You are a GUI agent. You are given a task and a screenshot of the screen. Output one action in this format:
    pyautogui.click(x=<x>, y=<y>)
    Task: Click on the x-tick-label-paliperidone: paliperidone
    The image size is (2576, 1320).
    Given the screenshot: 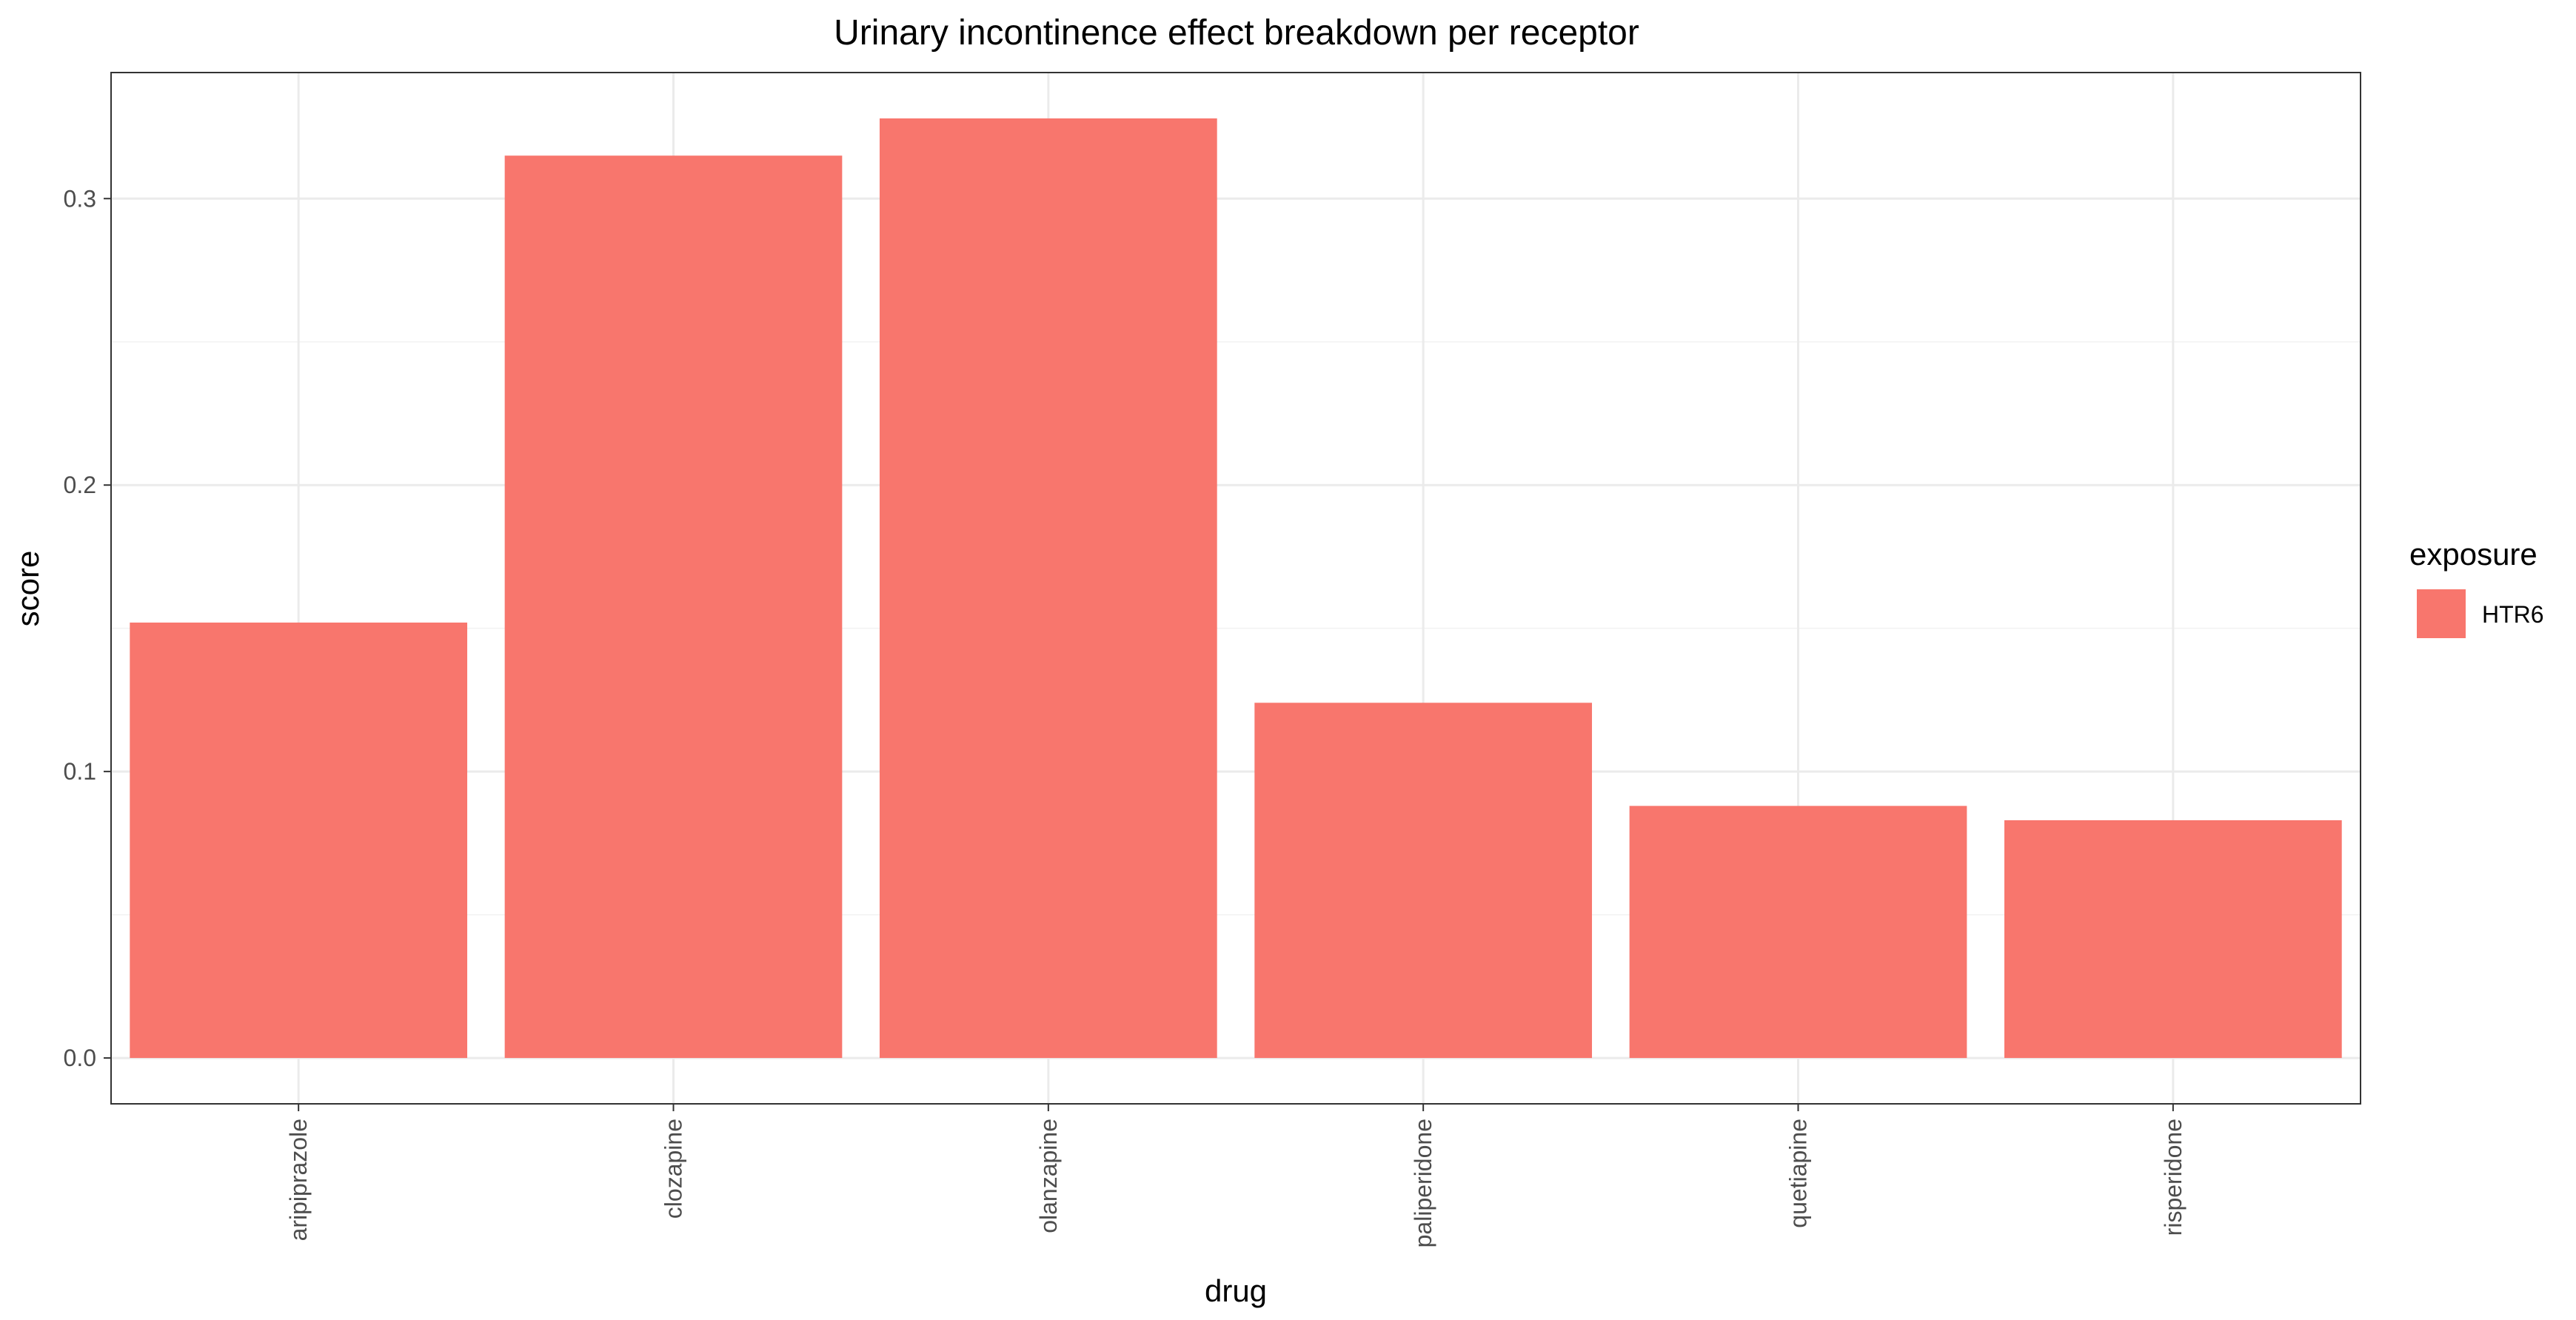 What is the action you would take?
    pyautogui.click(x=1423, y=1183)
    